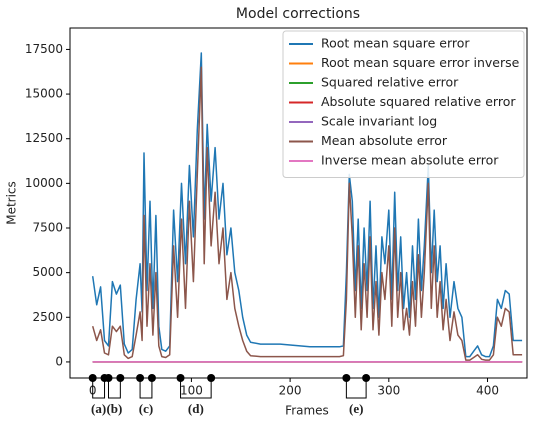  What do you see at coordinates (12, 203) in the screenshot?
I see `y-axis-label: Metrics` at bounding box center [12, 203].